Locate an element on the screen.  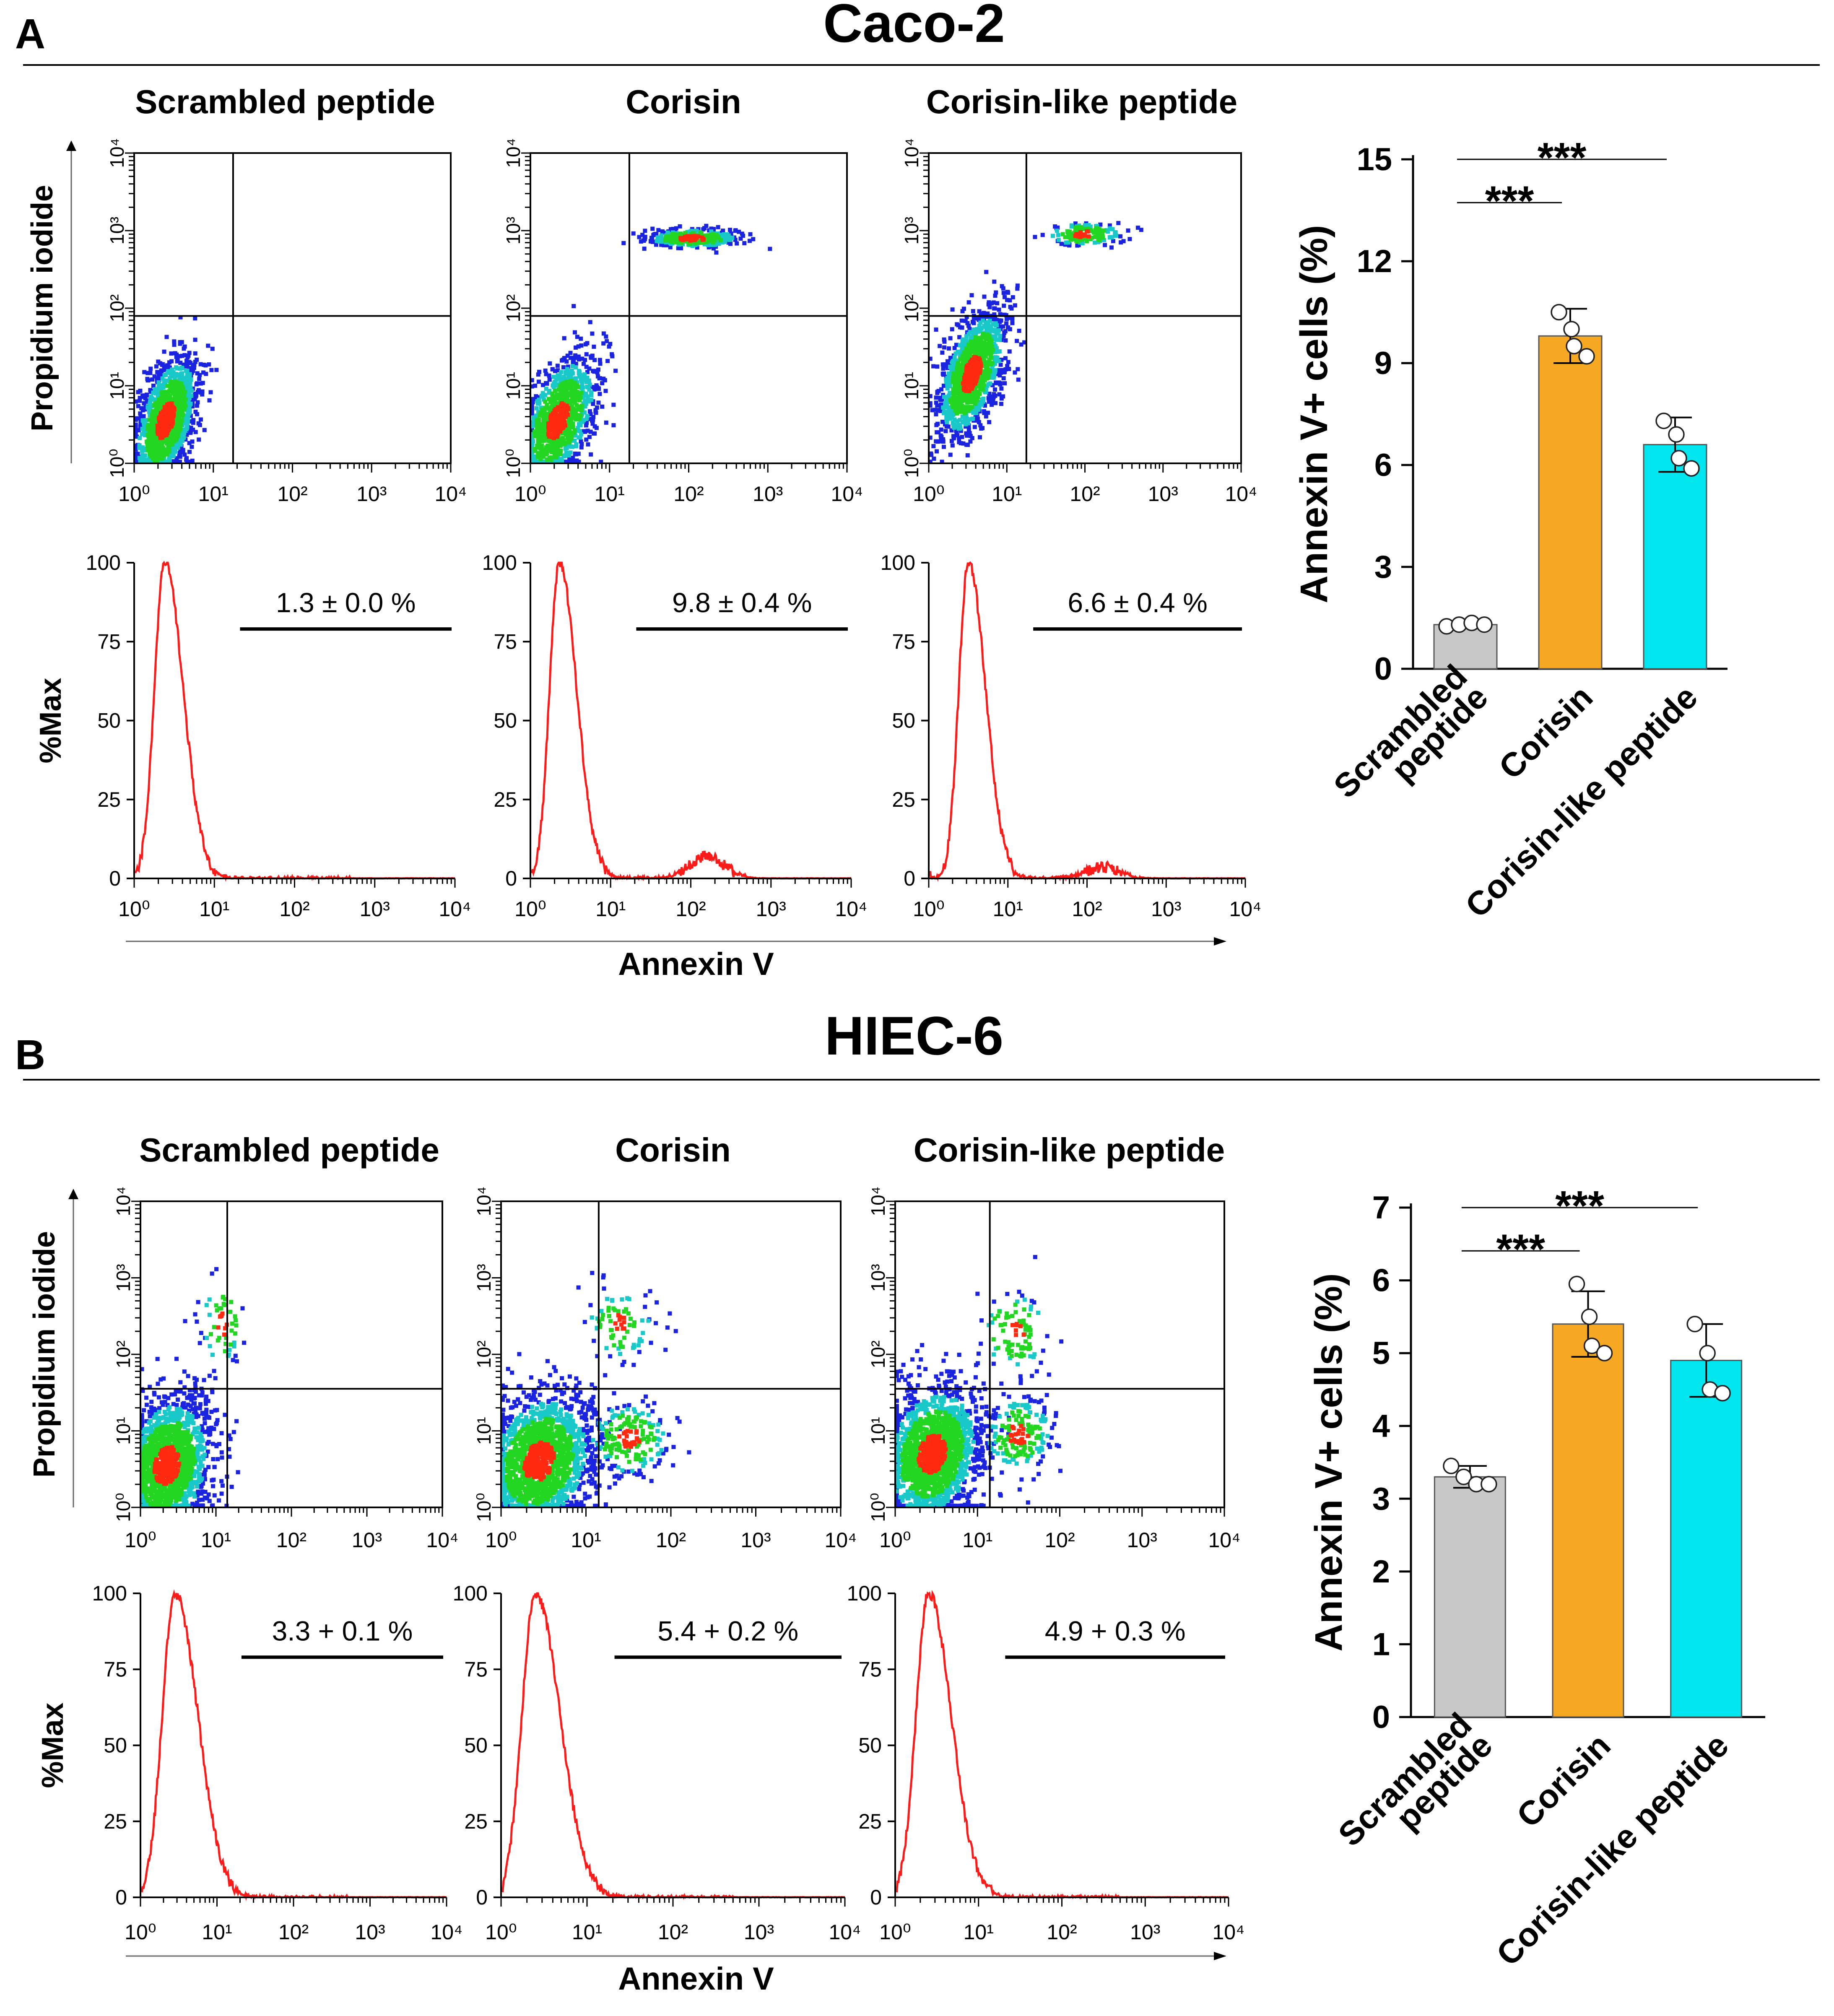
x-tick-label: 10⁴ is located at coordinates (851, 909).